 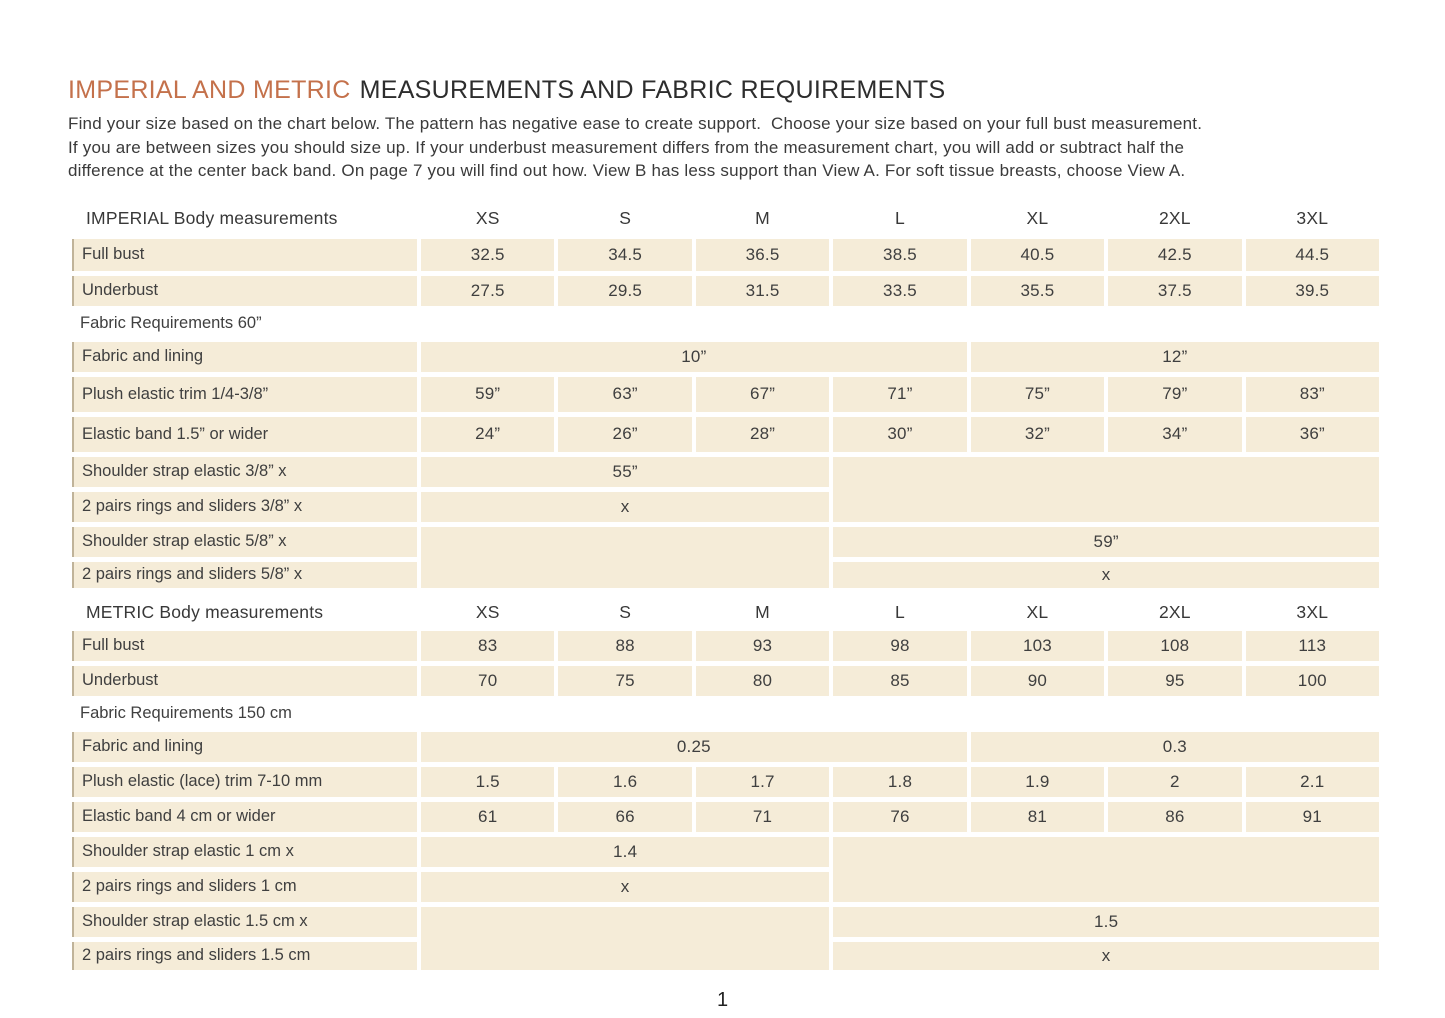 What do you see at coordinates (244, 886) in the screenshot?
I see `row-label-rings-small: 2 pairs rings and sliders 1 cm` at bounding box center [244, 886].